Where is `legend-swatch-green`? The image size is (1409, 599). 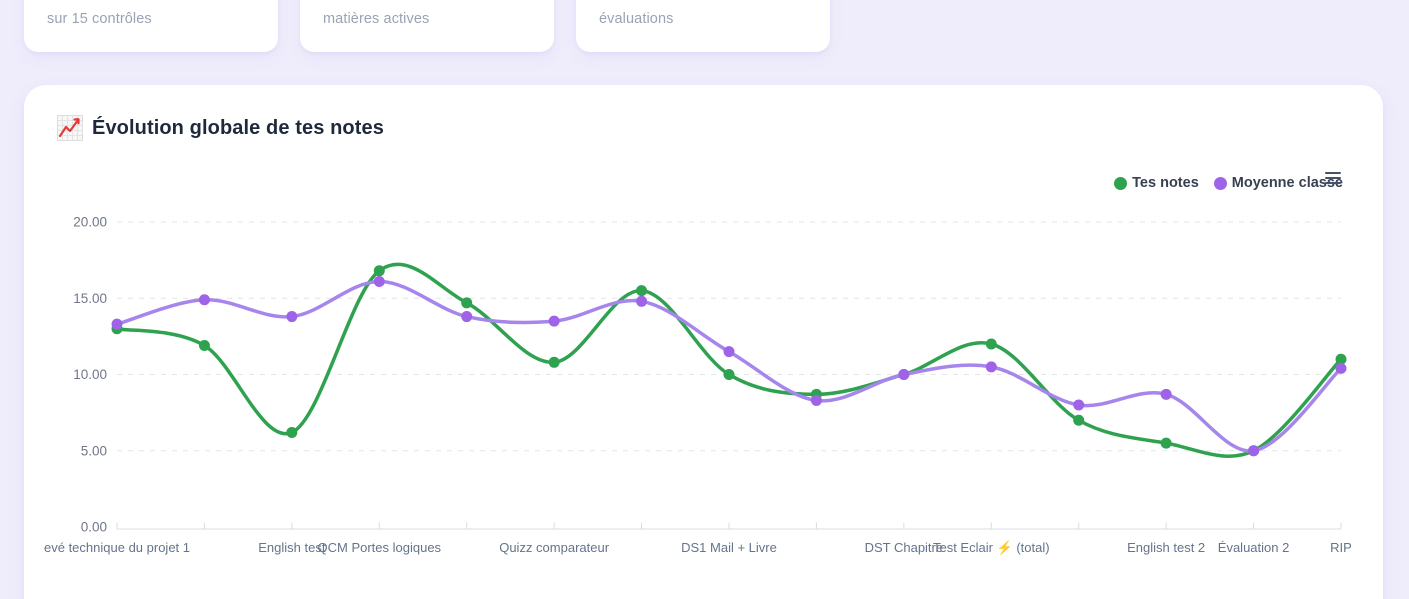
legend-swatch-green is located at coordinates (1121, 183).